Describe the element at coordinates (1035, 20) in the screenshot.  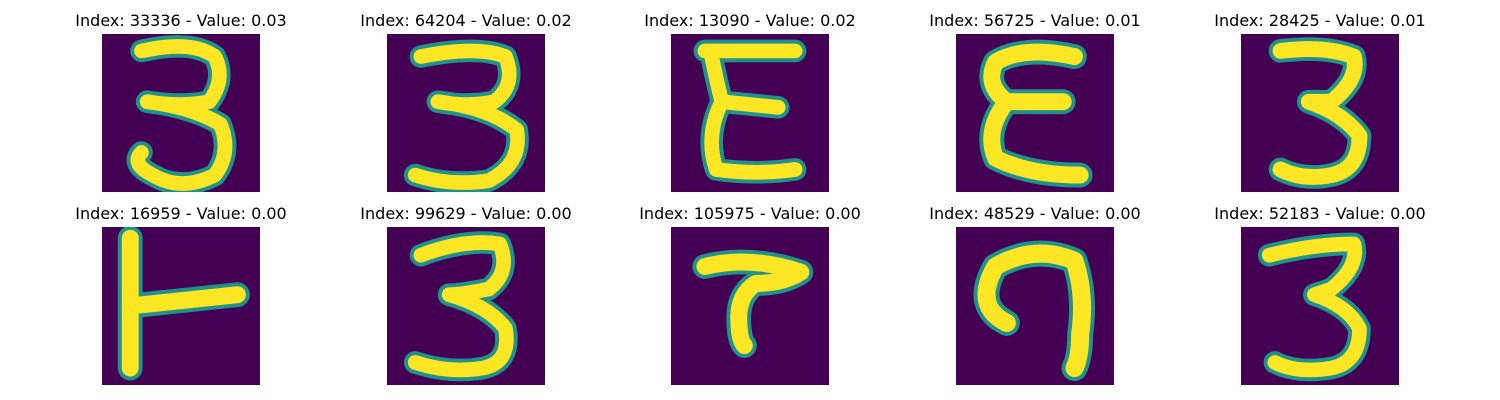
I see `panel-title: Index: 56725 - Value: 0.01` at that location.